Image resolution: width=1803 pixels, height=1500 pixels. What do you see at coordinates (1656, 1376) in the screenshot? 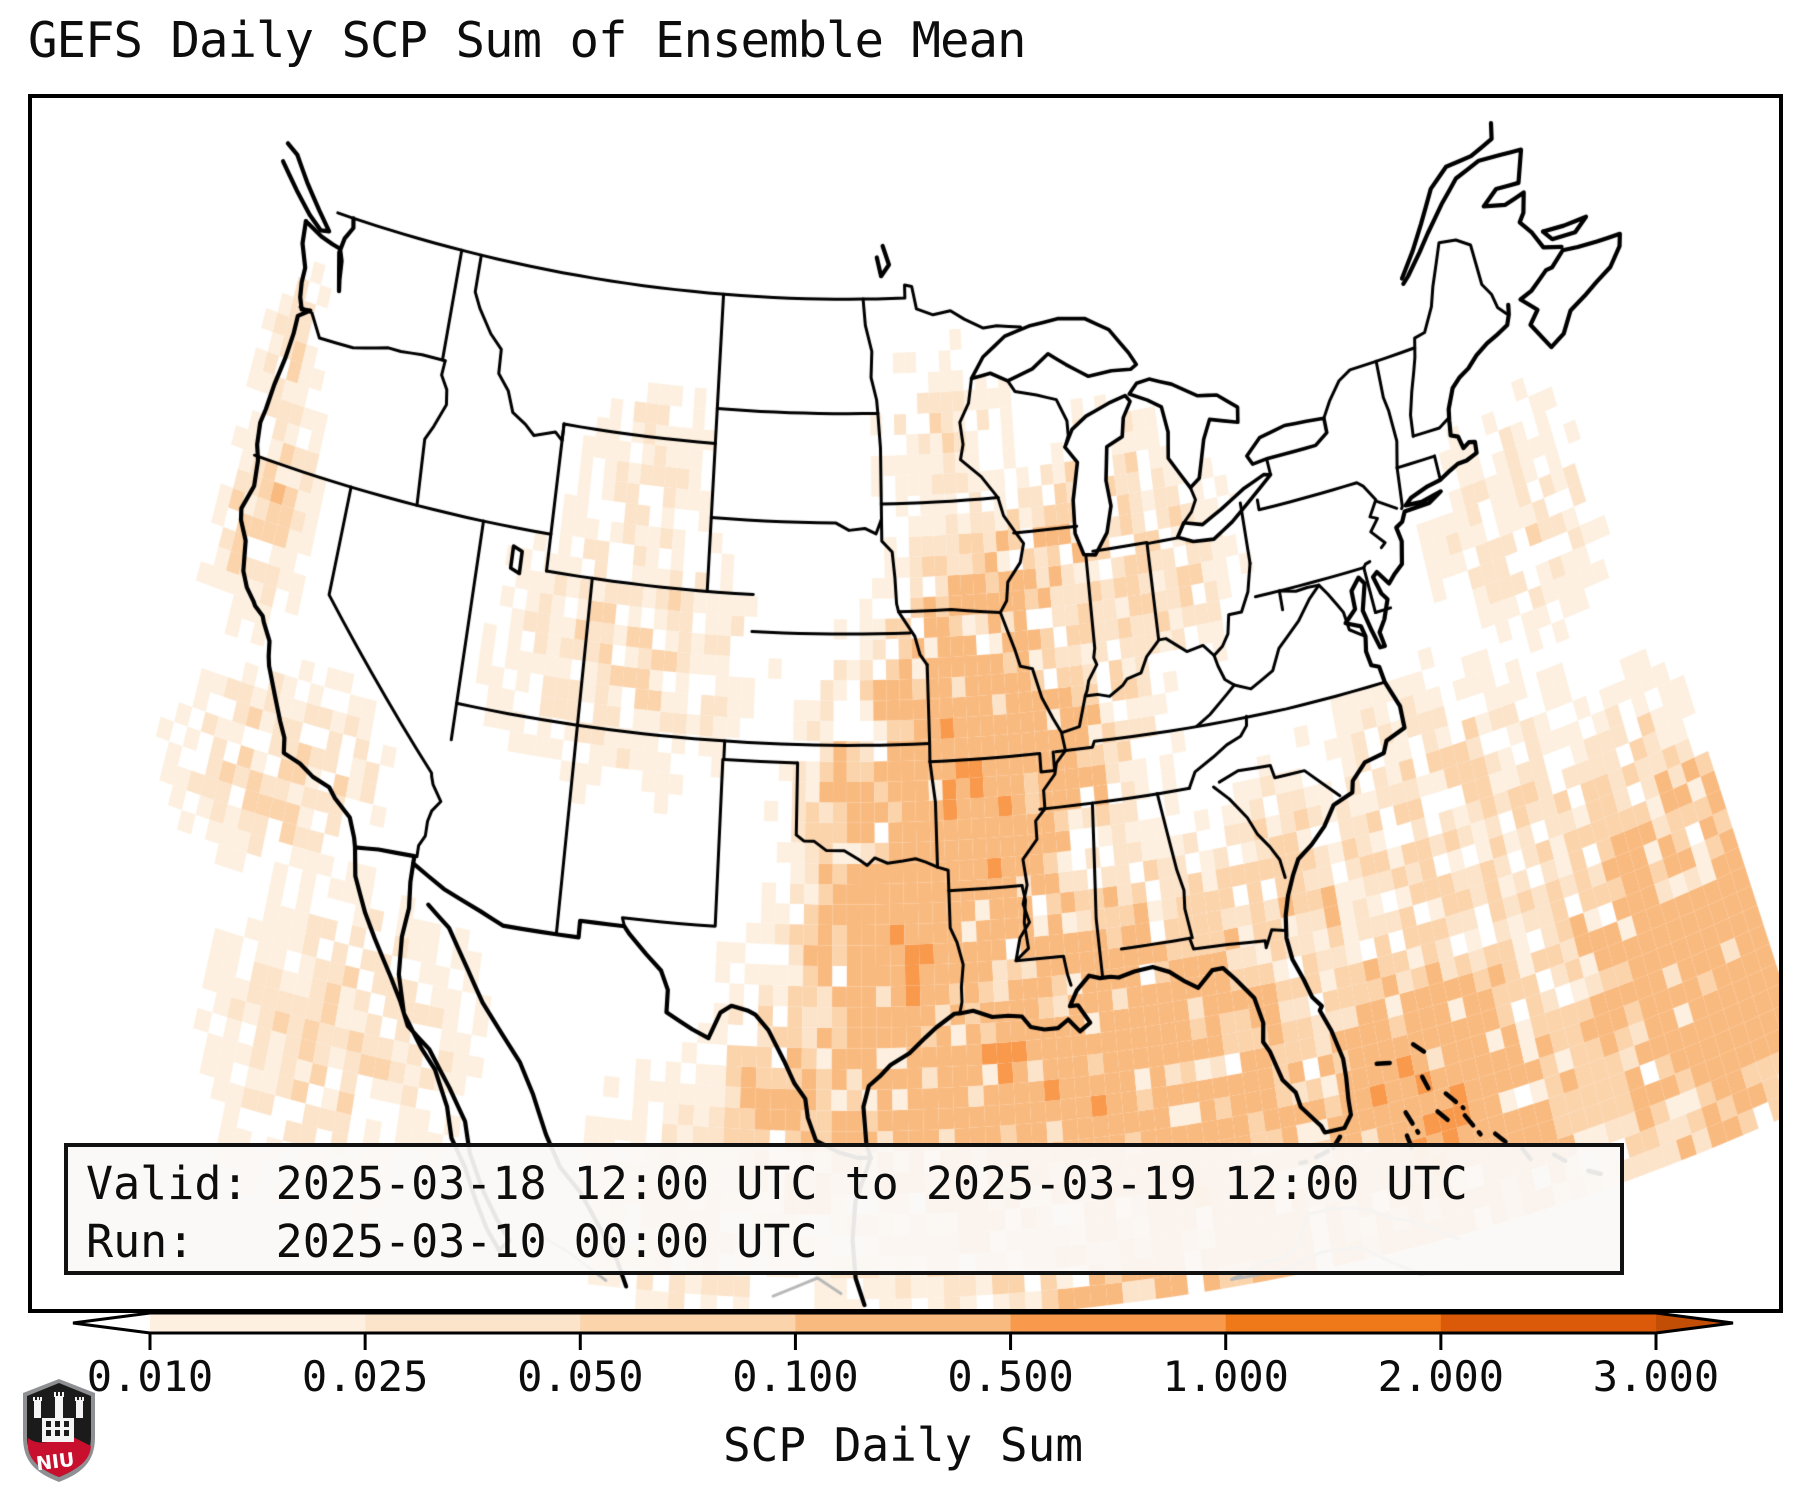
I see `colorbar-tick-label: 3.000` at bounding box center [1656, 1376].